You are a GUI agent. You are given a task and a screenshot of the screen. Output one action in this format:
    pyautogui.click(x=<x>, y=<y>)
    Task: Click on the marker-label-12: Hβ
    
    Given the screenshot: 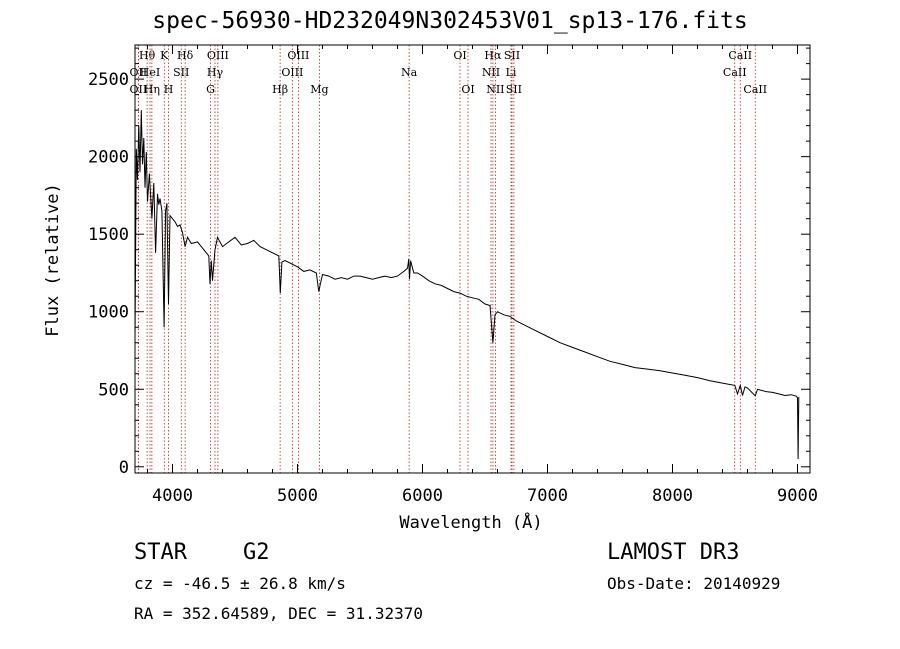 What is the action you would take?
    pyautogui.click(x=280, y=89)
    